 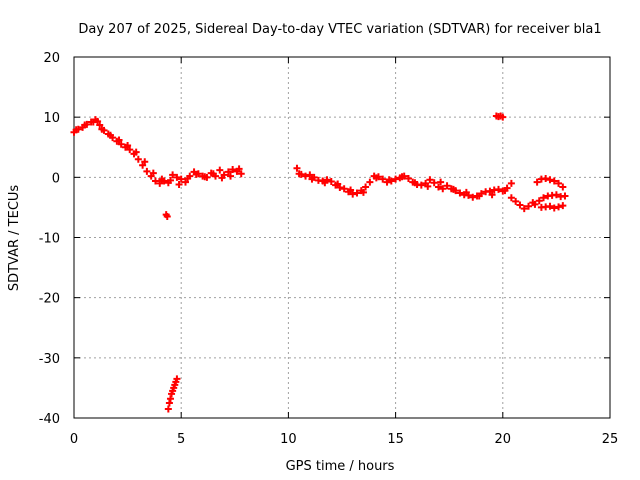 What do you see at coordinates (181, 439) in the screenshot?
I see `x-tick-label: 5` at bounding box center [181, 439].